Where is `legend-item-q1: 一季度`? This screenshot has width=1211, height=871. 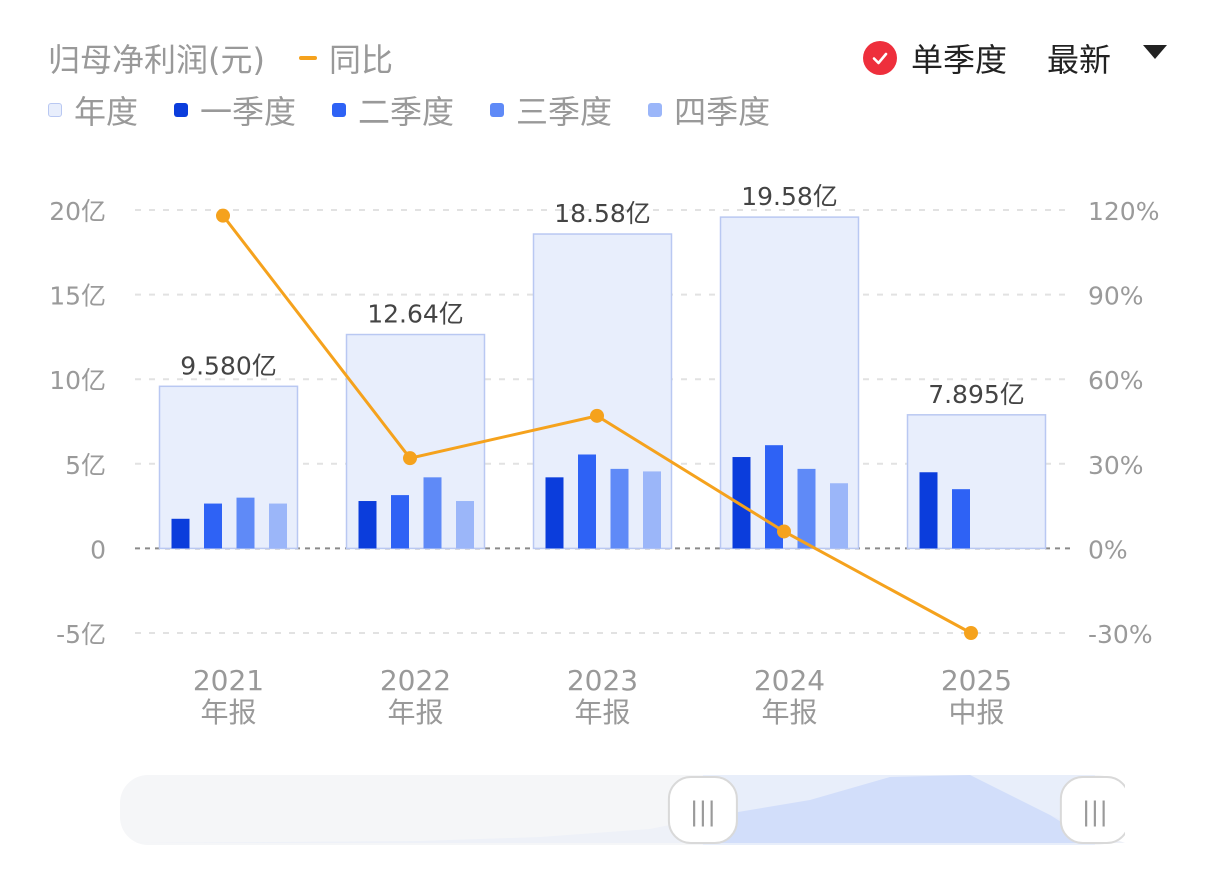
legend-item-q1: 一季度 is located at coordinates (235, 110).